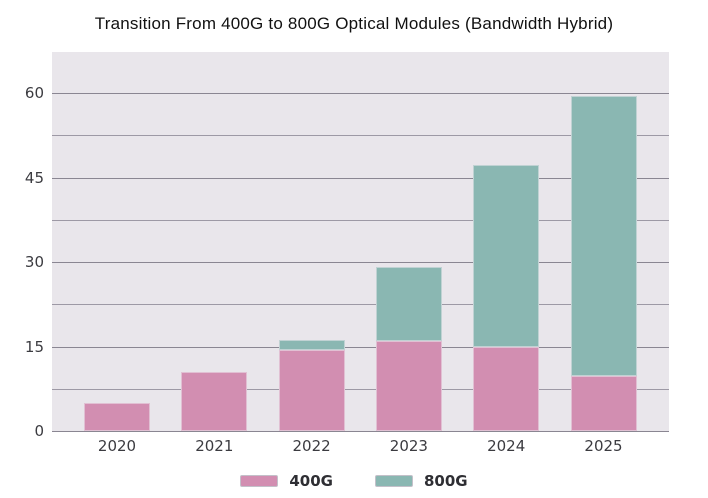 The width and height of the screenshot is (708, 498). Describe the element at coordinates (311, 481) in the screenshot. I see `legend-label: 400G` at that location.